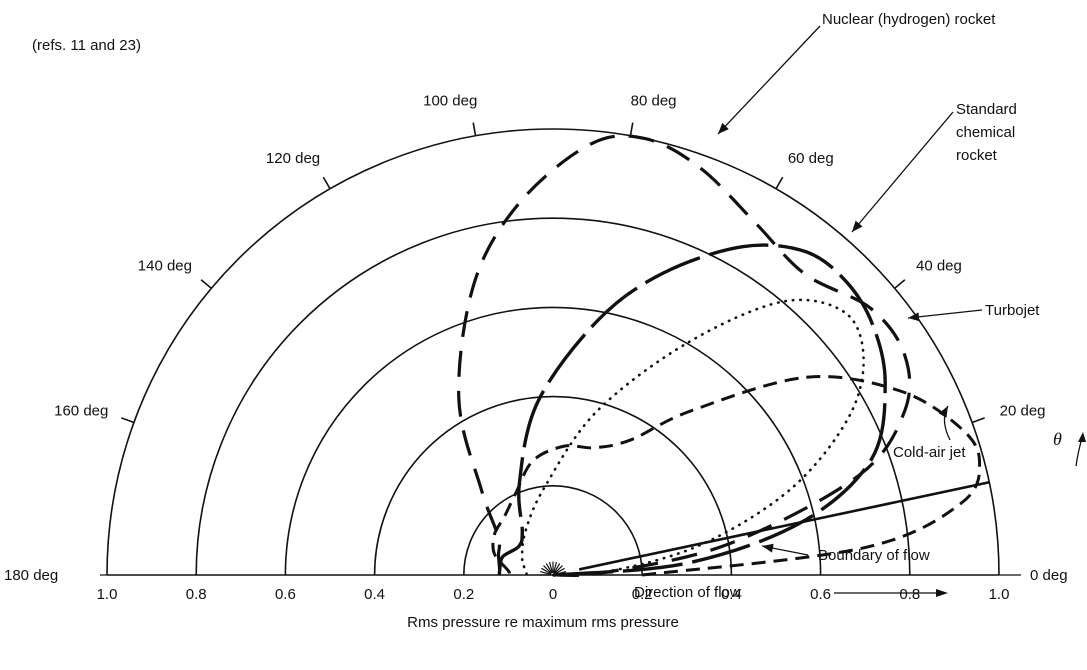  What do you see at coordinates (293, 158) in the screenshot?
I see `angle-tick-label: 120 deg` at bounding box center [293, 158].